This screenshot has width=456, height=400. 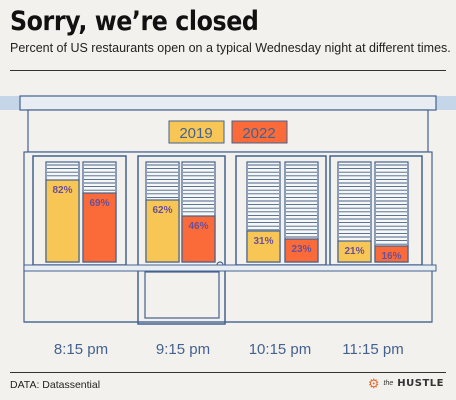 I want to click on legend-swatch-2022, so click(x=259, y=132).